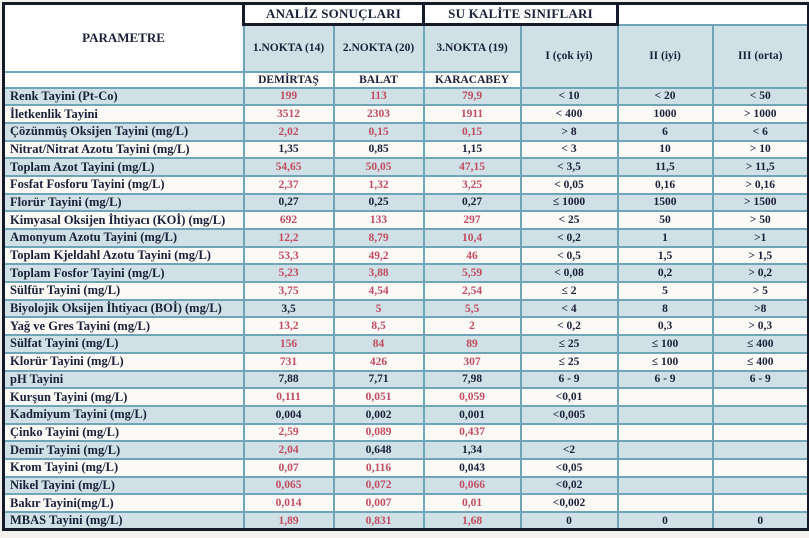 The height and width of the screenshot is (538, 809). Describe the element at coordinates (712, 14) in the screenshot. I see `header-spacer-cell` at that location.